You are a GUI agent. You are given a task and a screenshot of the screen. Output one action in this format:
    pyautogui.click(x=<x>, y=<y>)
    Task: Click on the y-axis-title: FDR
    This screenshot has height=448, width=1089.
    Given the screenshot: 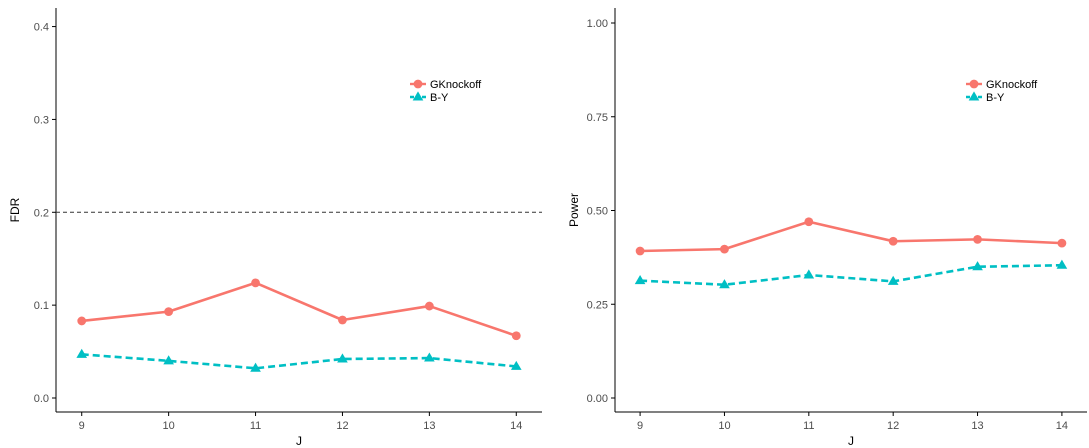 What is the action you would take?
    pyautogui.click(x=15, y=209)
    